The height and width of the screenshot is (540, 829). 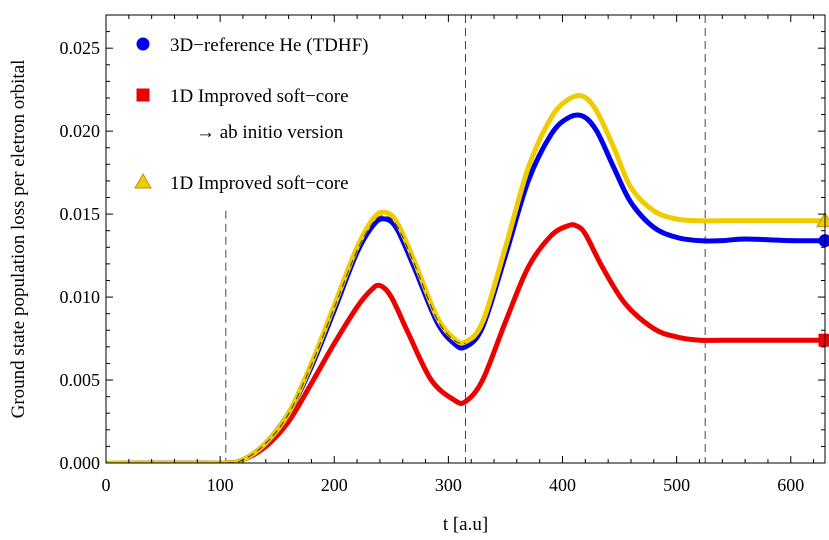 What do you see at coordinates (790, 485) in the screenshot?
I see `x-tick-label: 600` at bounding box center [790, 485].